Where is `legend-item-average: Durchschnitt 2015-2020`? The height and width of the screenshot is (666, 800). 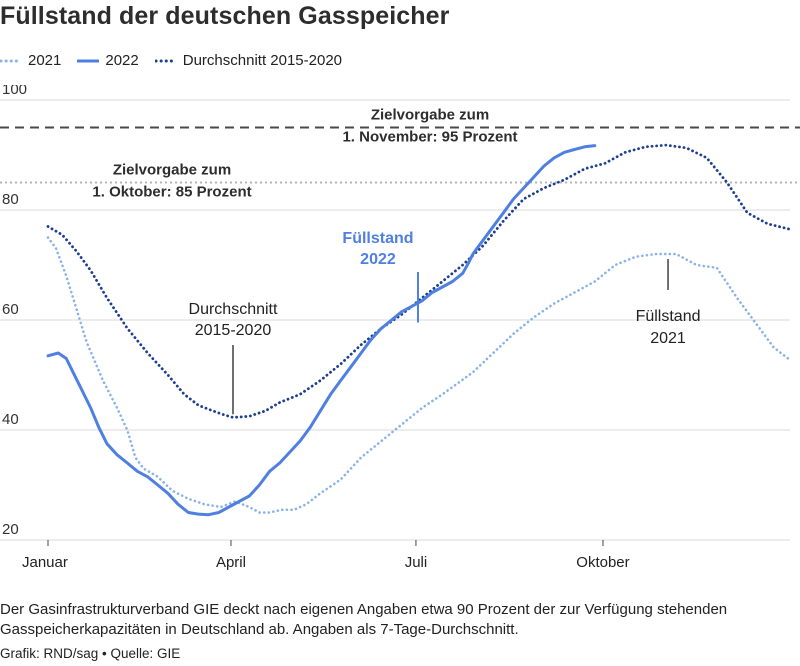 legend-item-average: Durchschnitt 2015-2020 is located at coordinates (248, 60).